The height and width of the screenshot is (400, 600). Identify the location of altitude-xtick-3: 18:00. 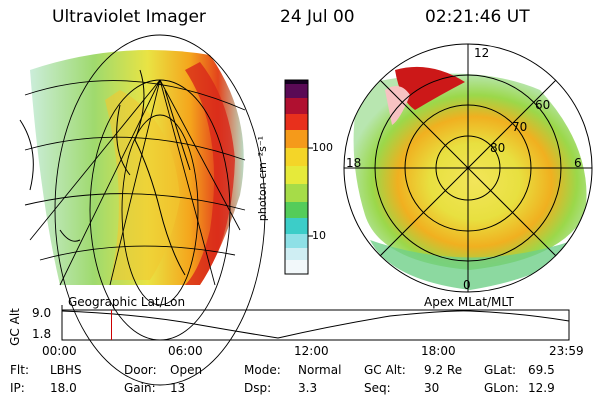
(438, 351).